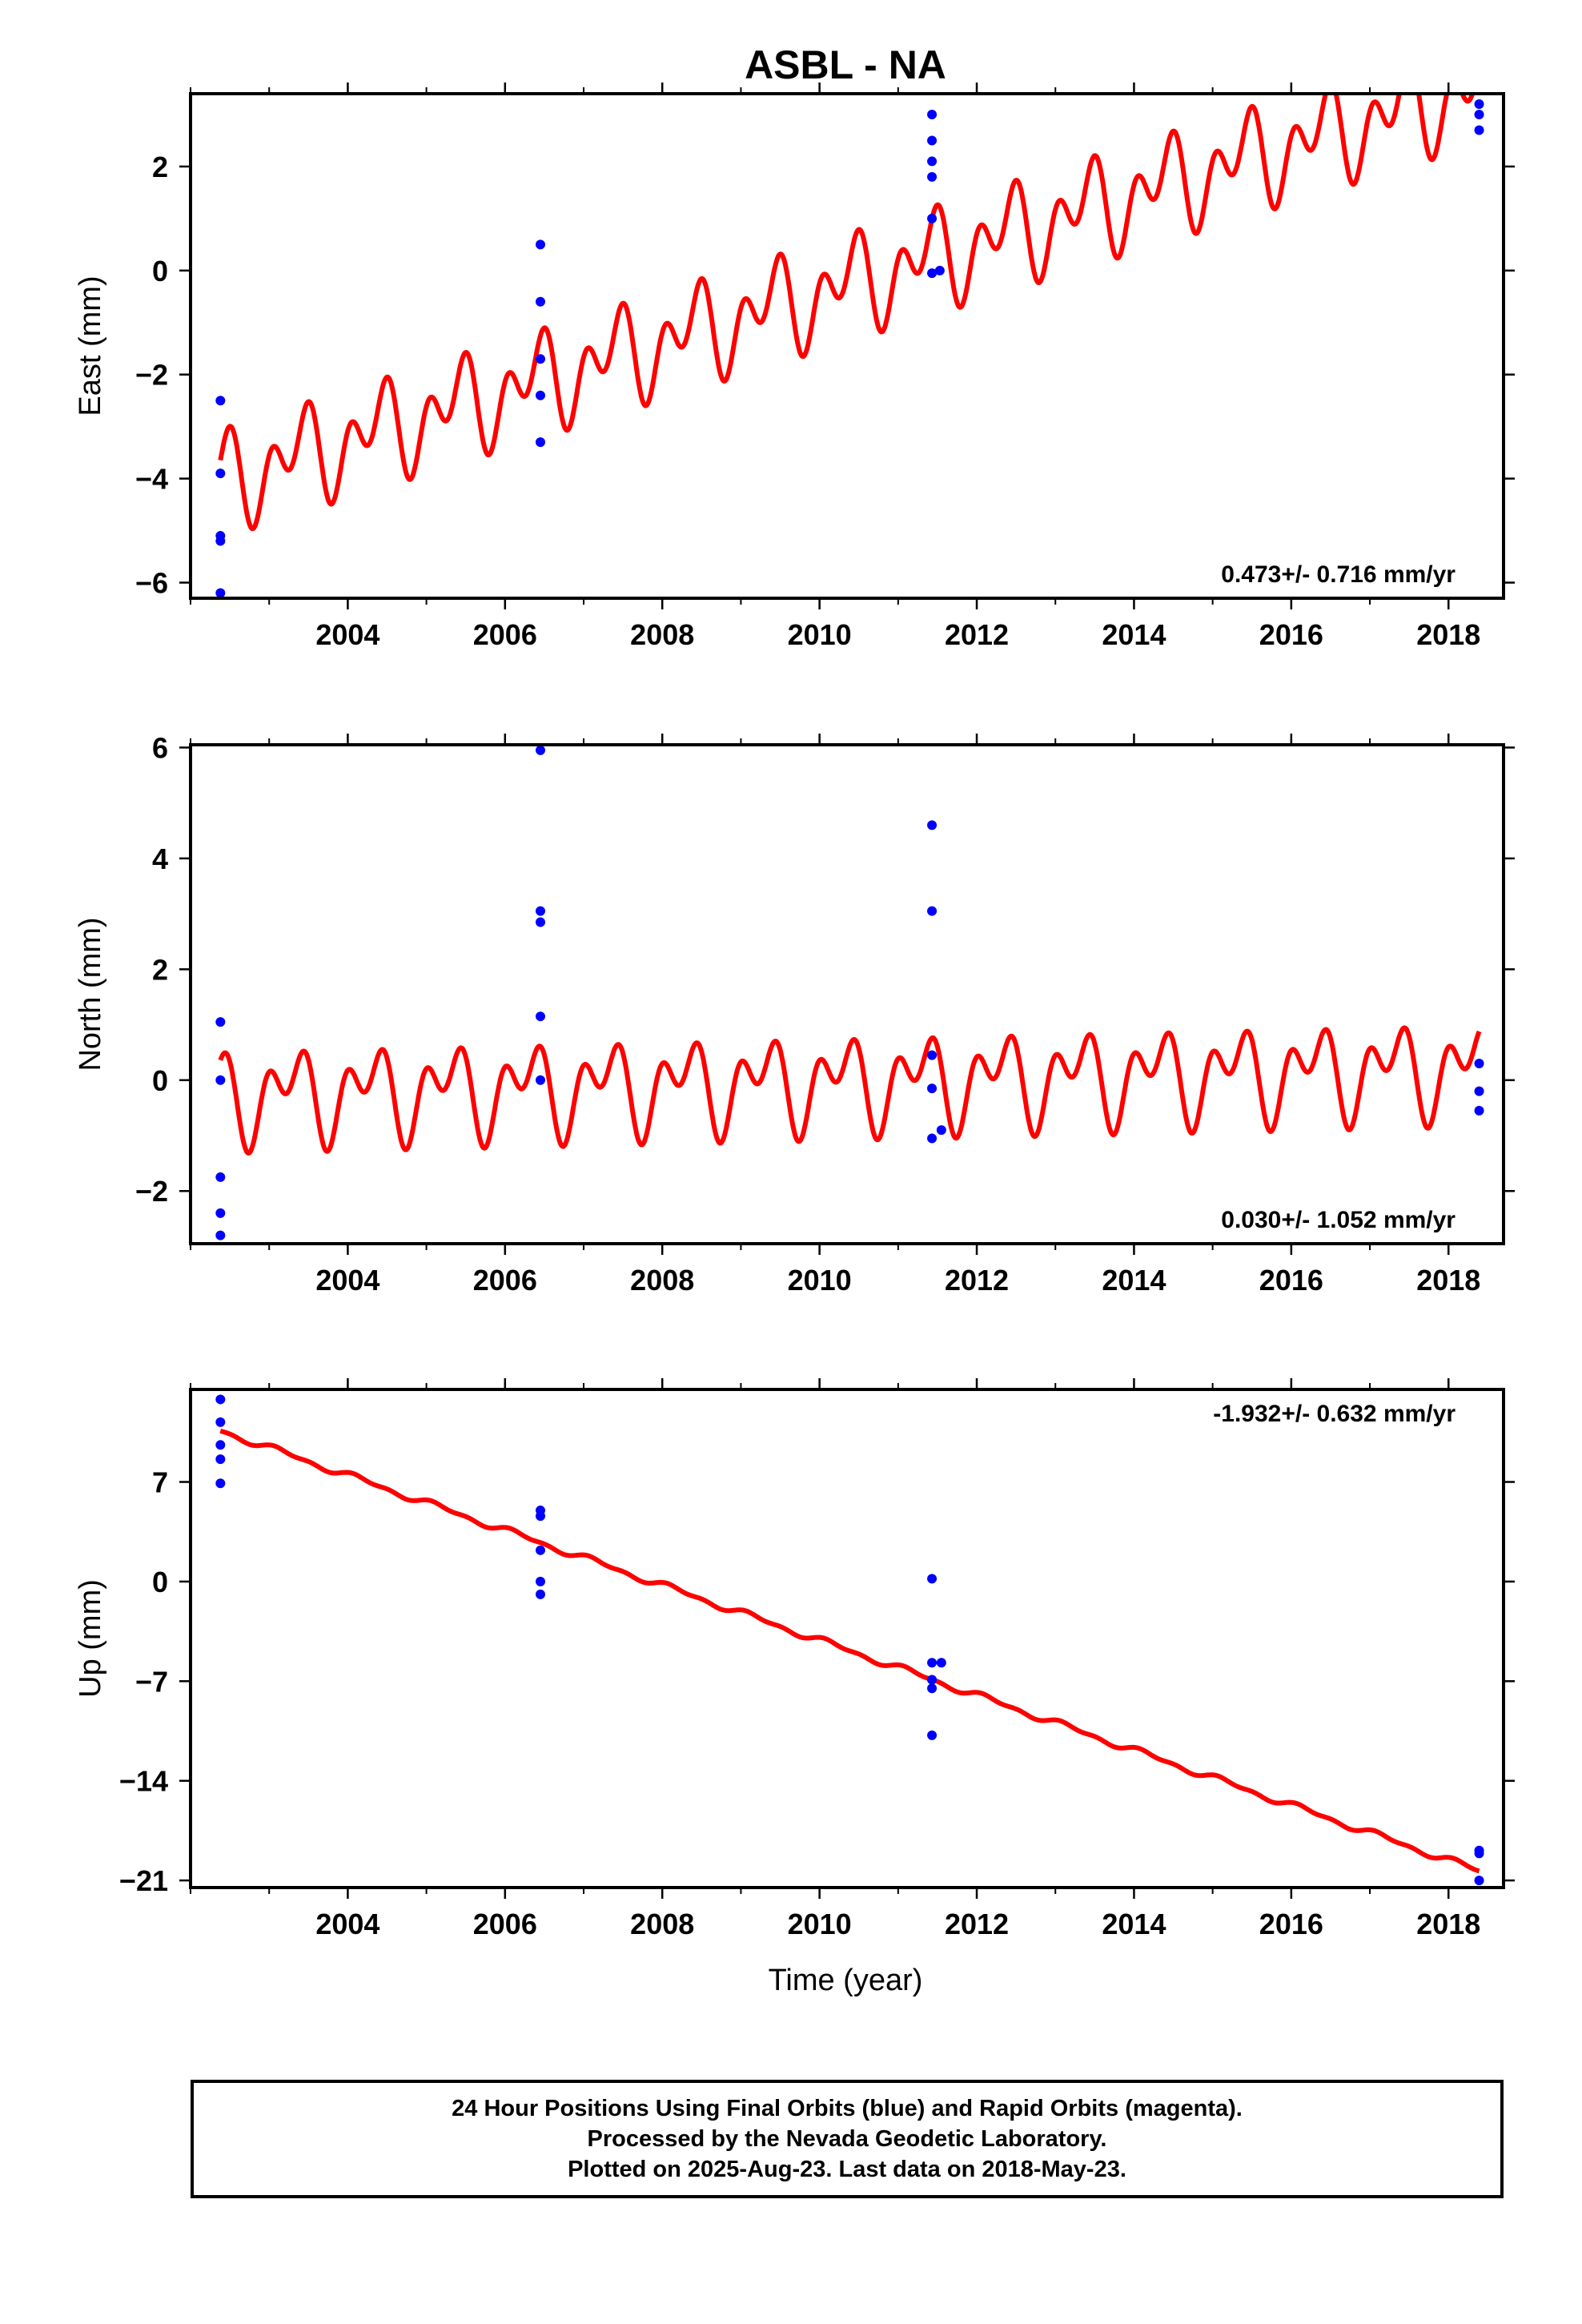 The image size is (1582, 2324). Describe the element at coordinates (91, 1638) in the screenshot. I see `y-axis-label: Up (mm)` at that location.